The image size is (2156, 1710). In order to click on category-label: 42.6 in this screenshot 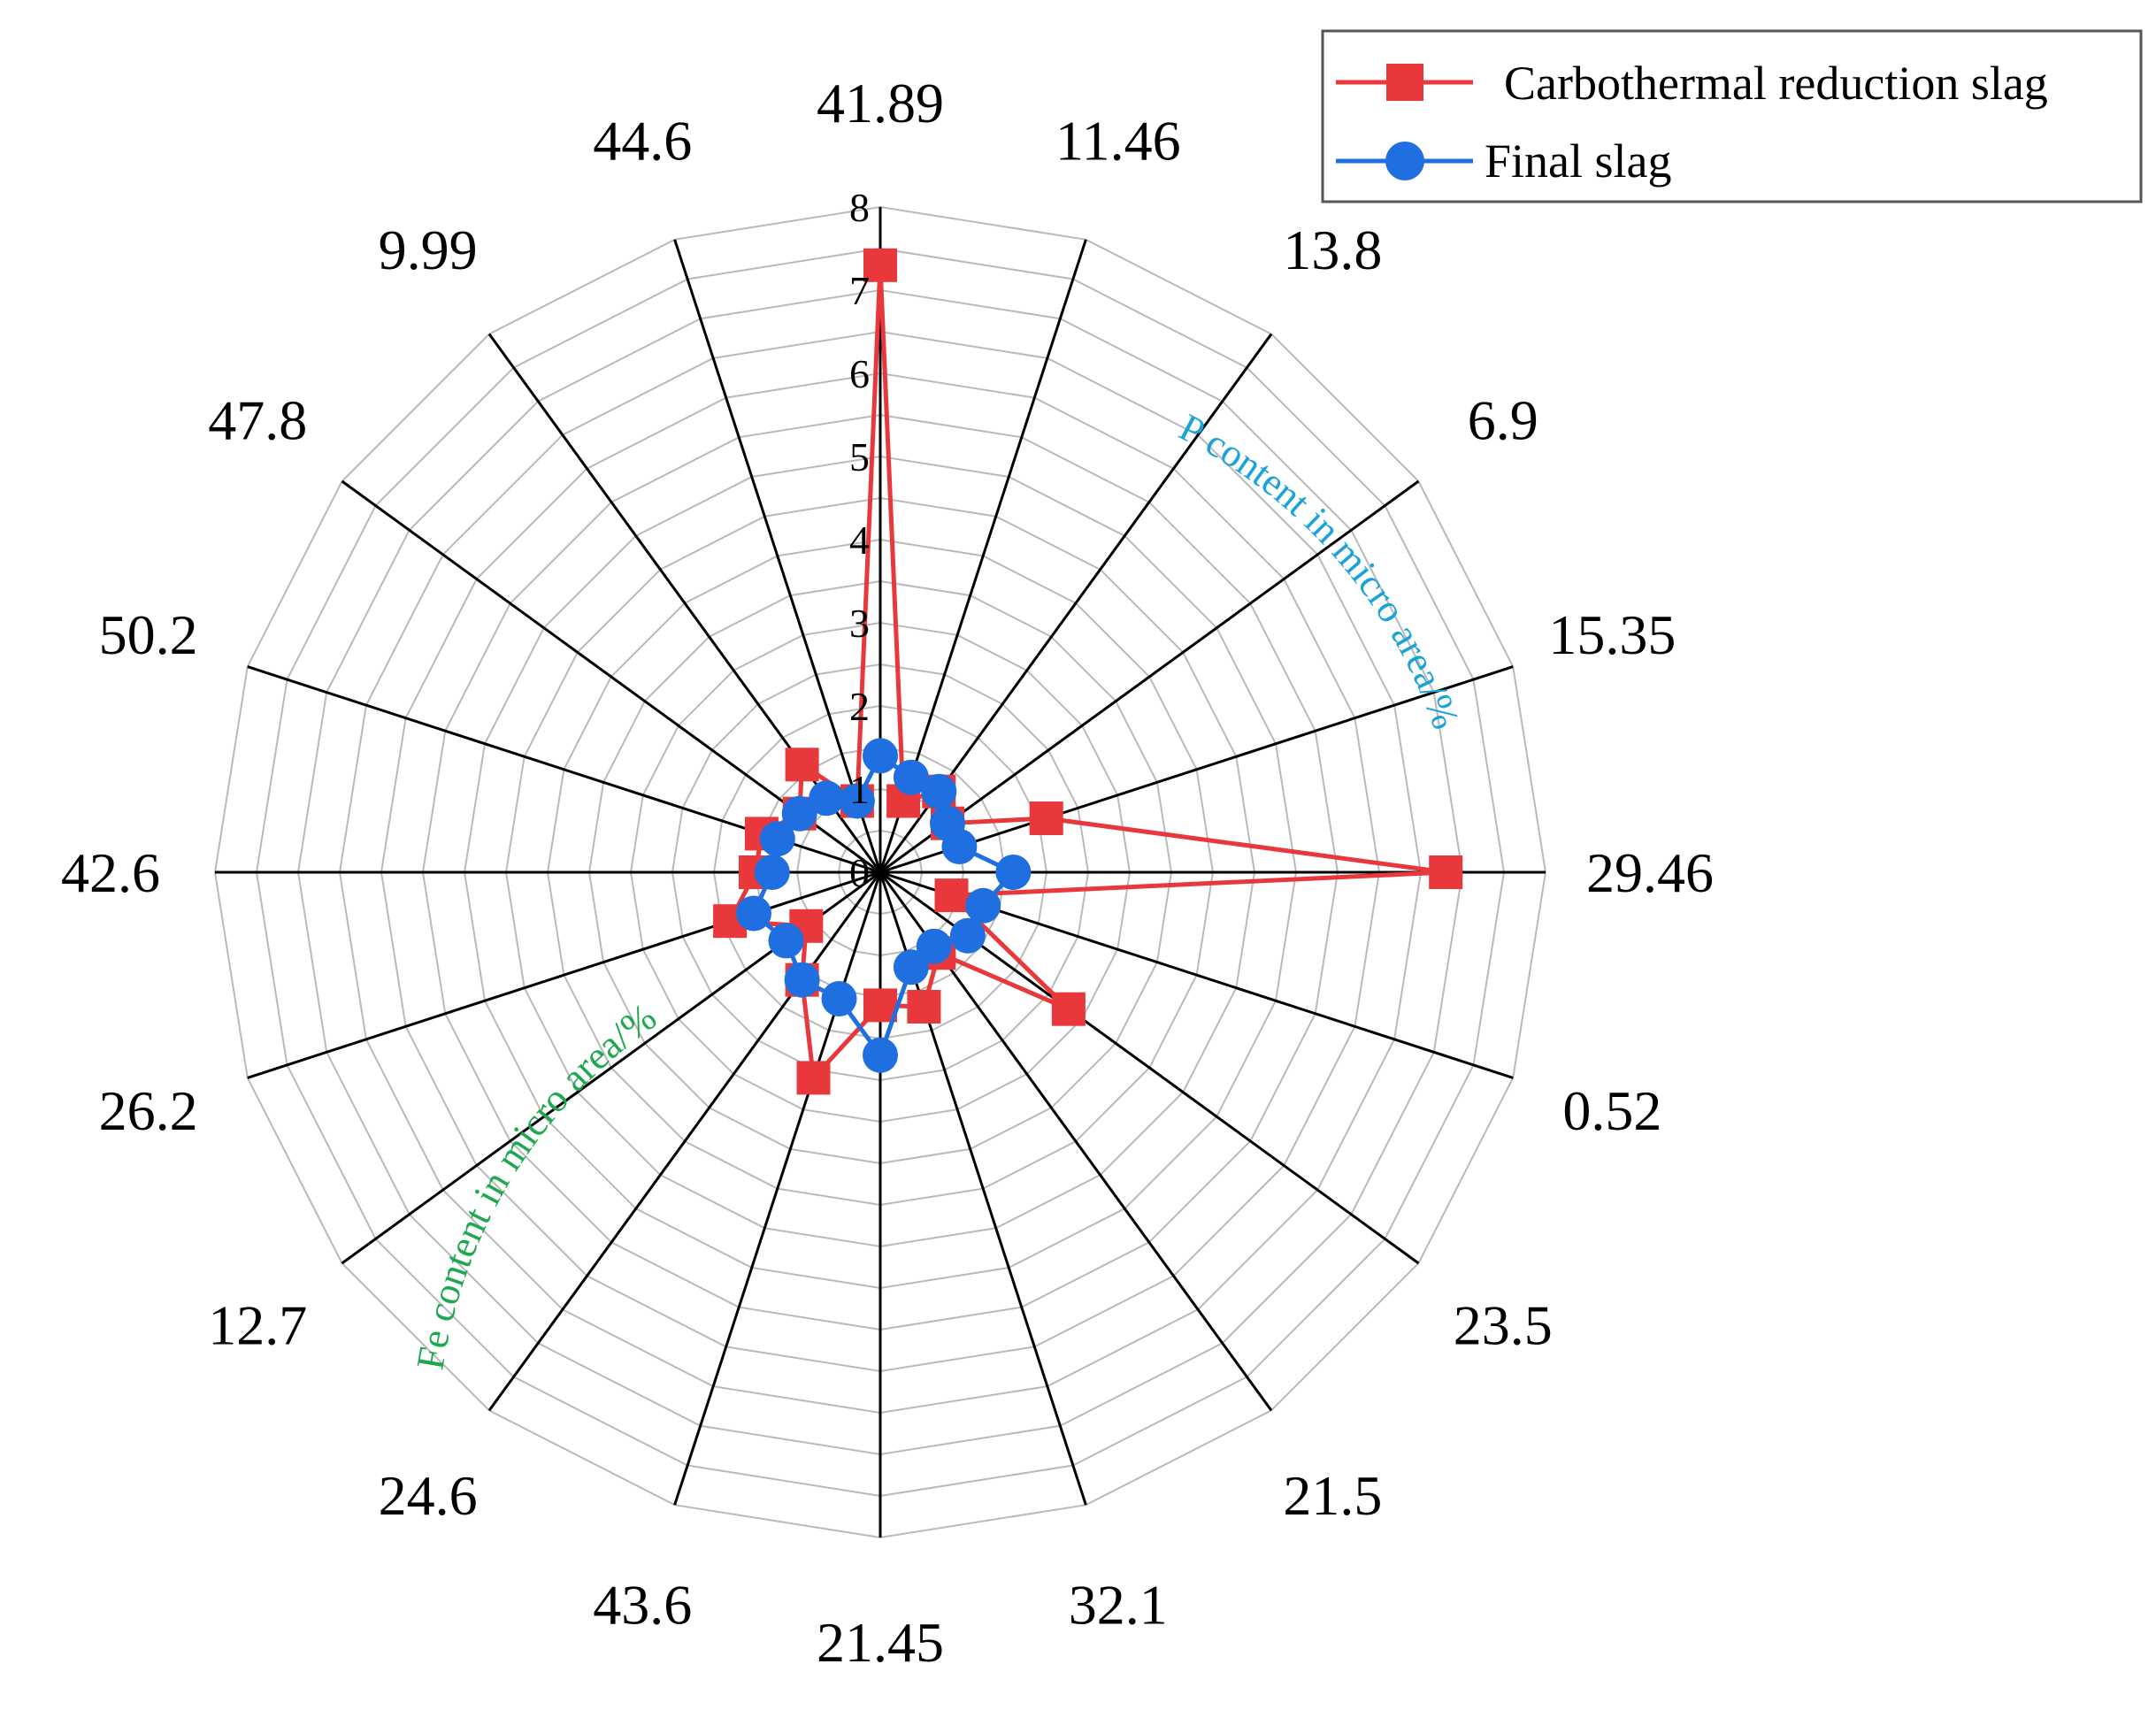, I will do `click(110, 873)`.